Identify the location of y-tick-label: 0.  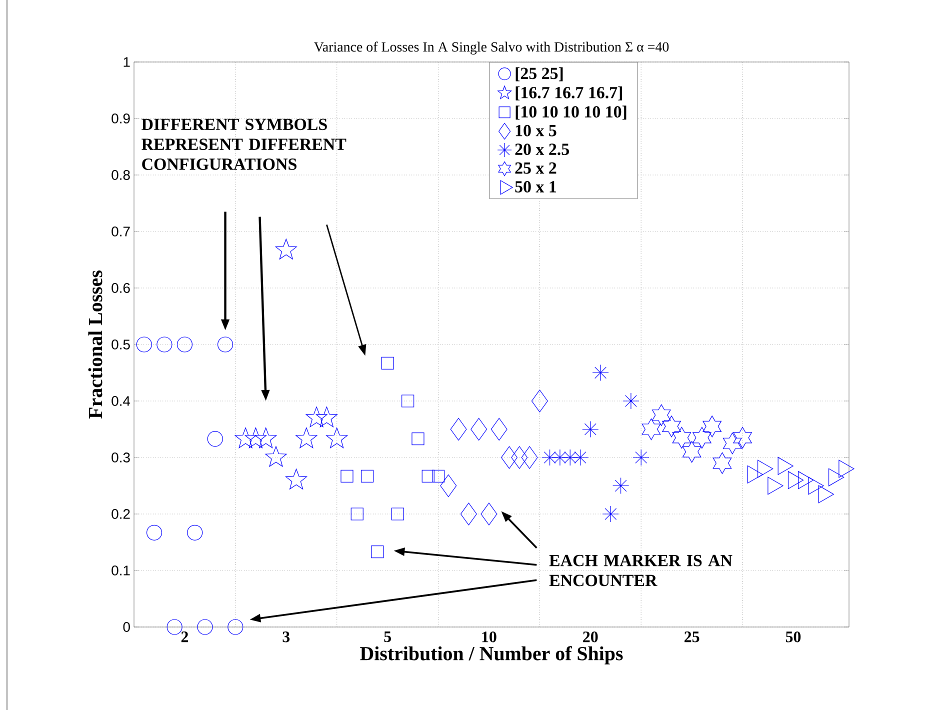
(126, 627).